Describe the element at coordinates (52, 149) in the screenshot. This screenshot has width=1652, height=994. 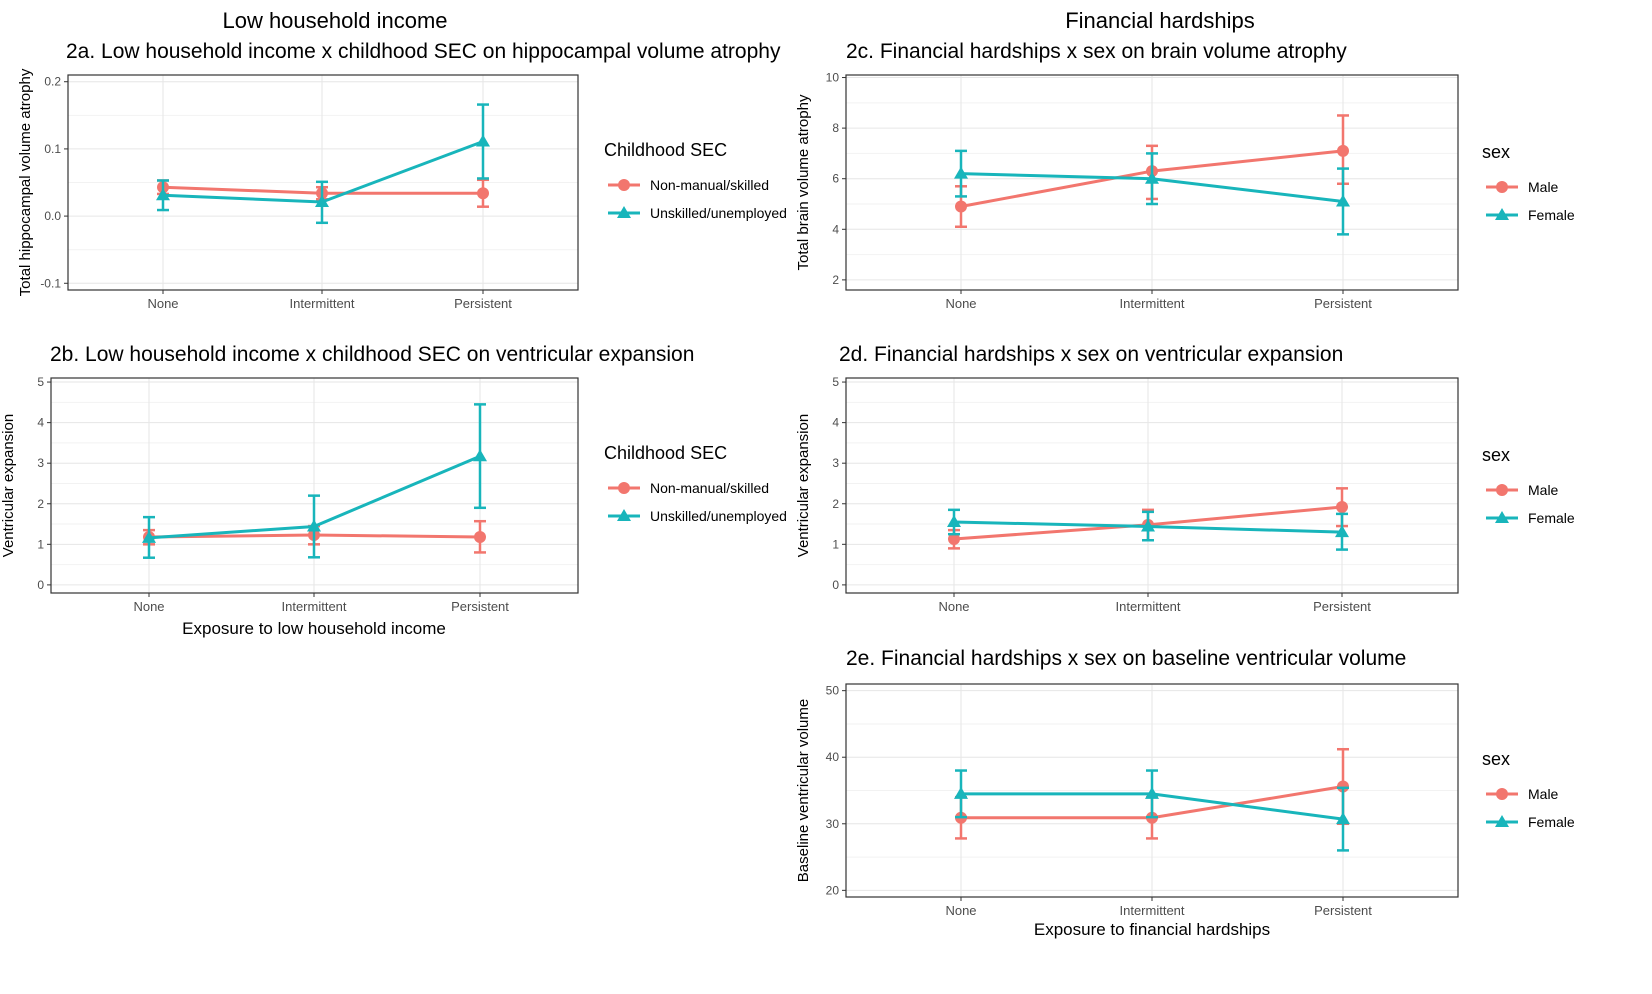
I see `y-tick-label: 0.1` at that location.